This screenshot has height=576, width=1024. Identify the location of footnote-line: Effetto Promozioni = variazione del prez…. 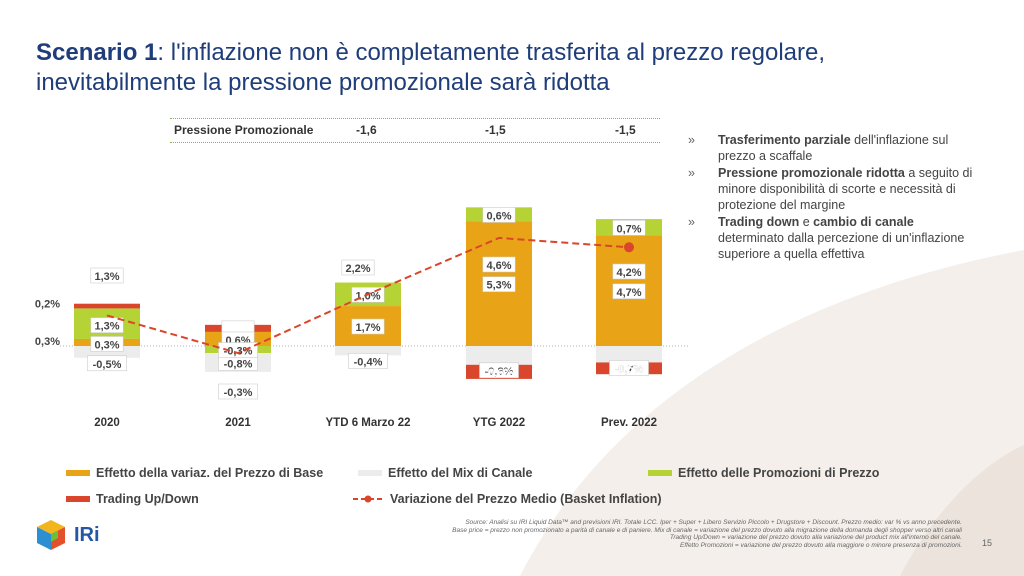
(821, 545).